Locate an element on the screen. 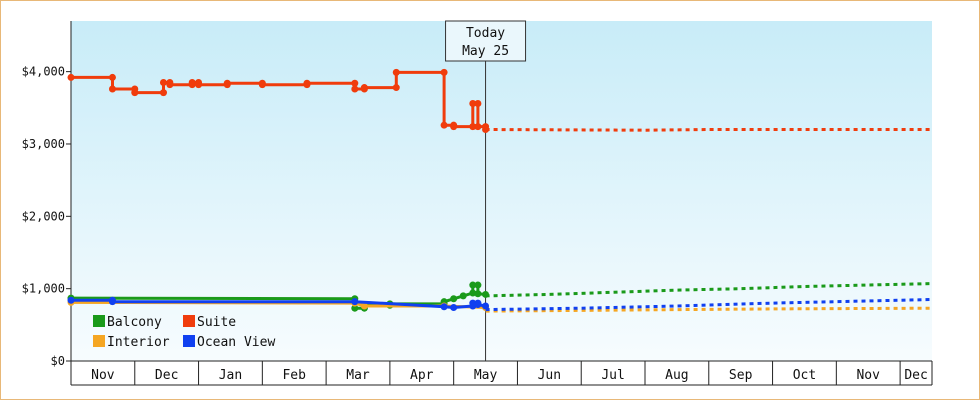  y-tick-label: $0 is located at coordinates (58, 361).